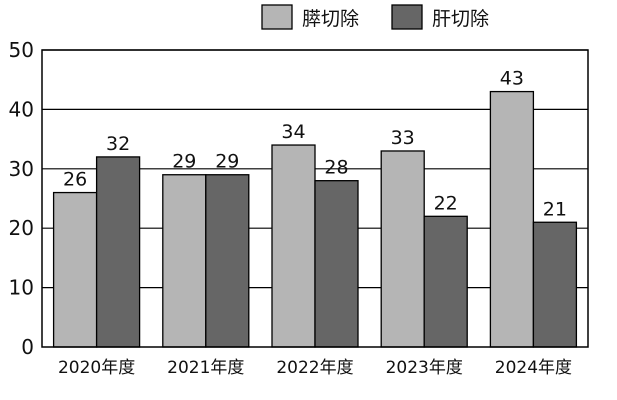  What do you see at coordinates (403, 138) in the screenshot?
I see `data-label: 33` at bounding box center [403, 138].